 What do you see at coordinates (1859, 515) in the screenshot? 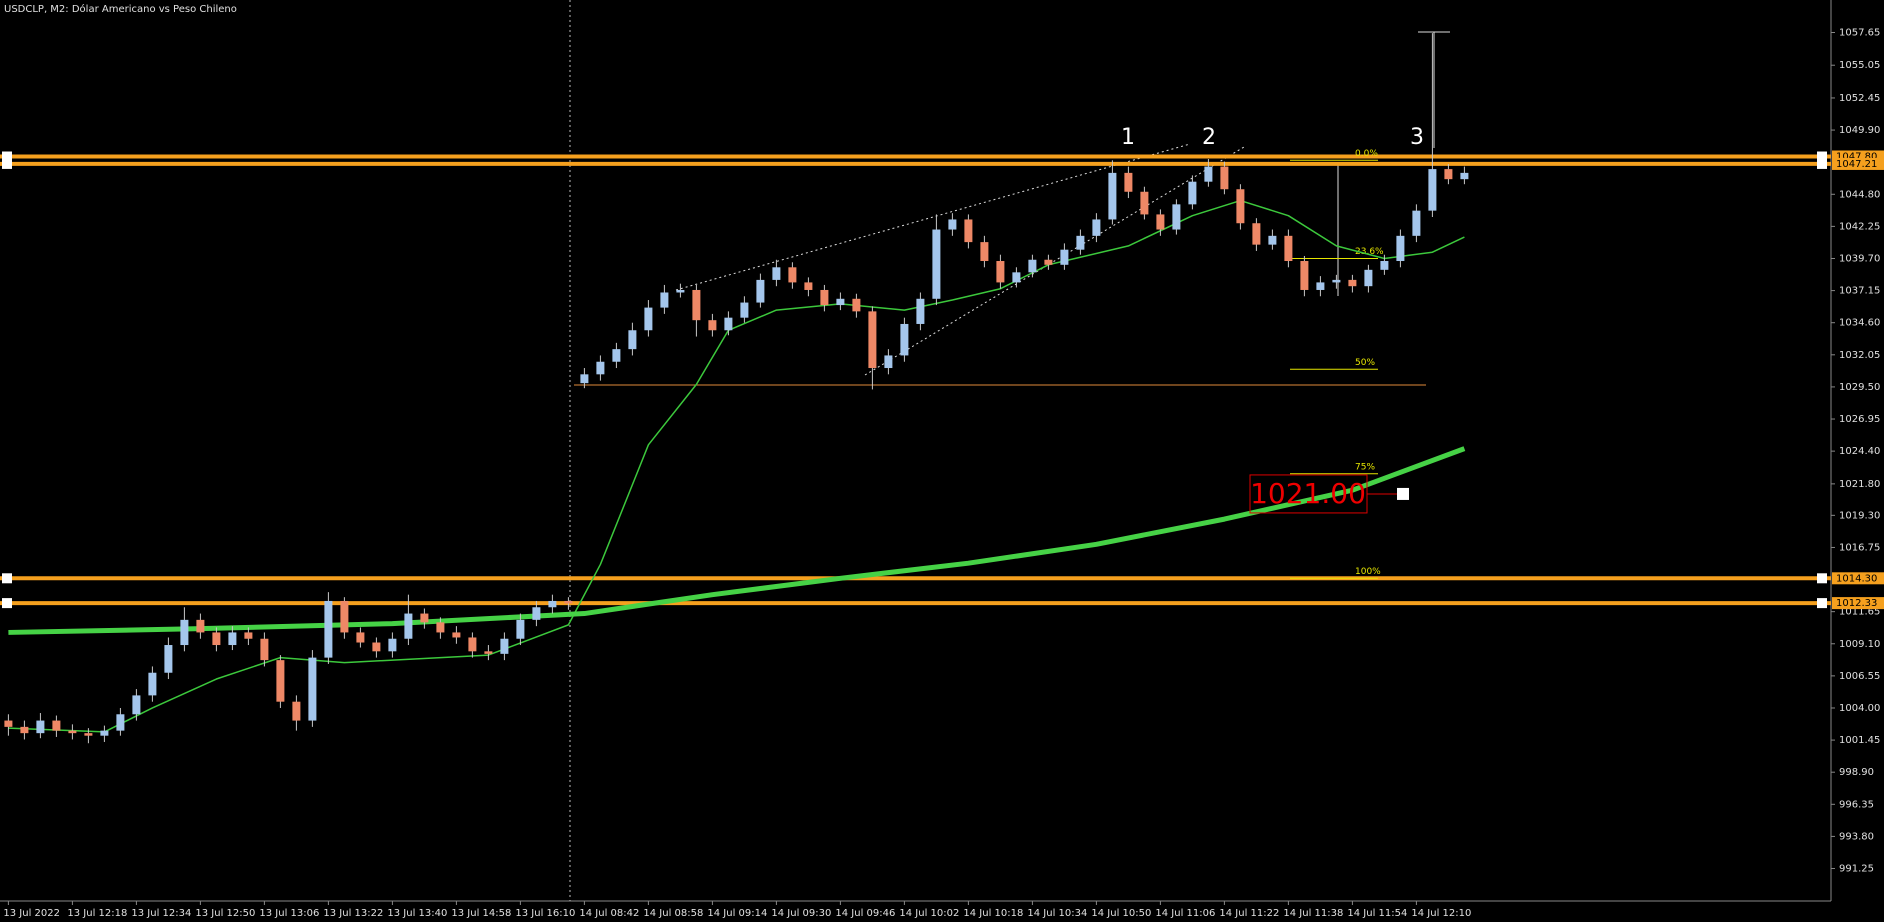
I see `y-tick-label: 1019.30` at bounding box center [1859, 515].